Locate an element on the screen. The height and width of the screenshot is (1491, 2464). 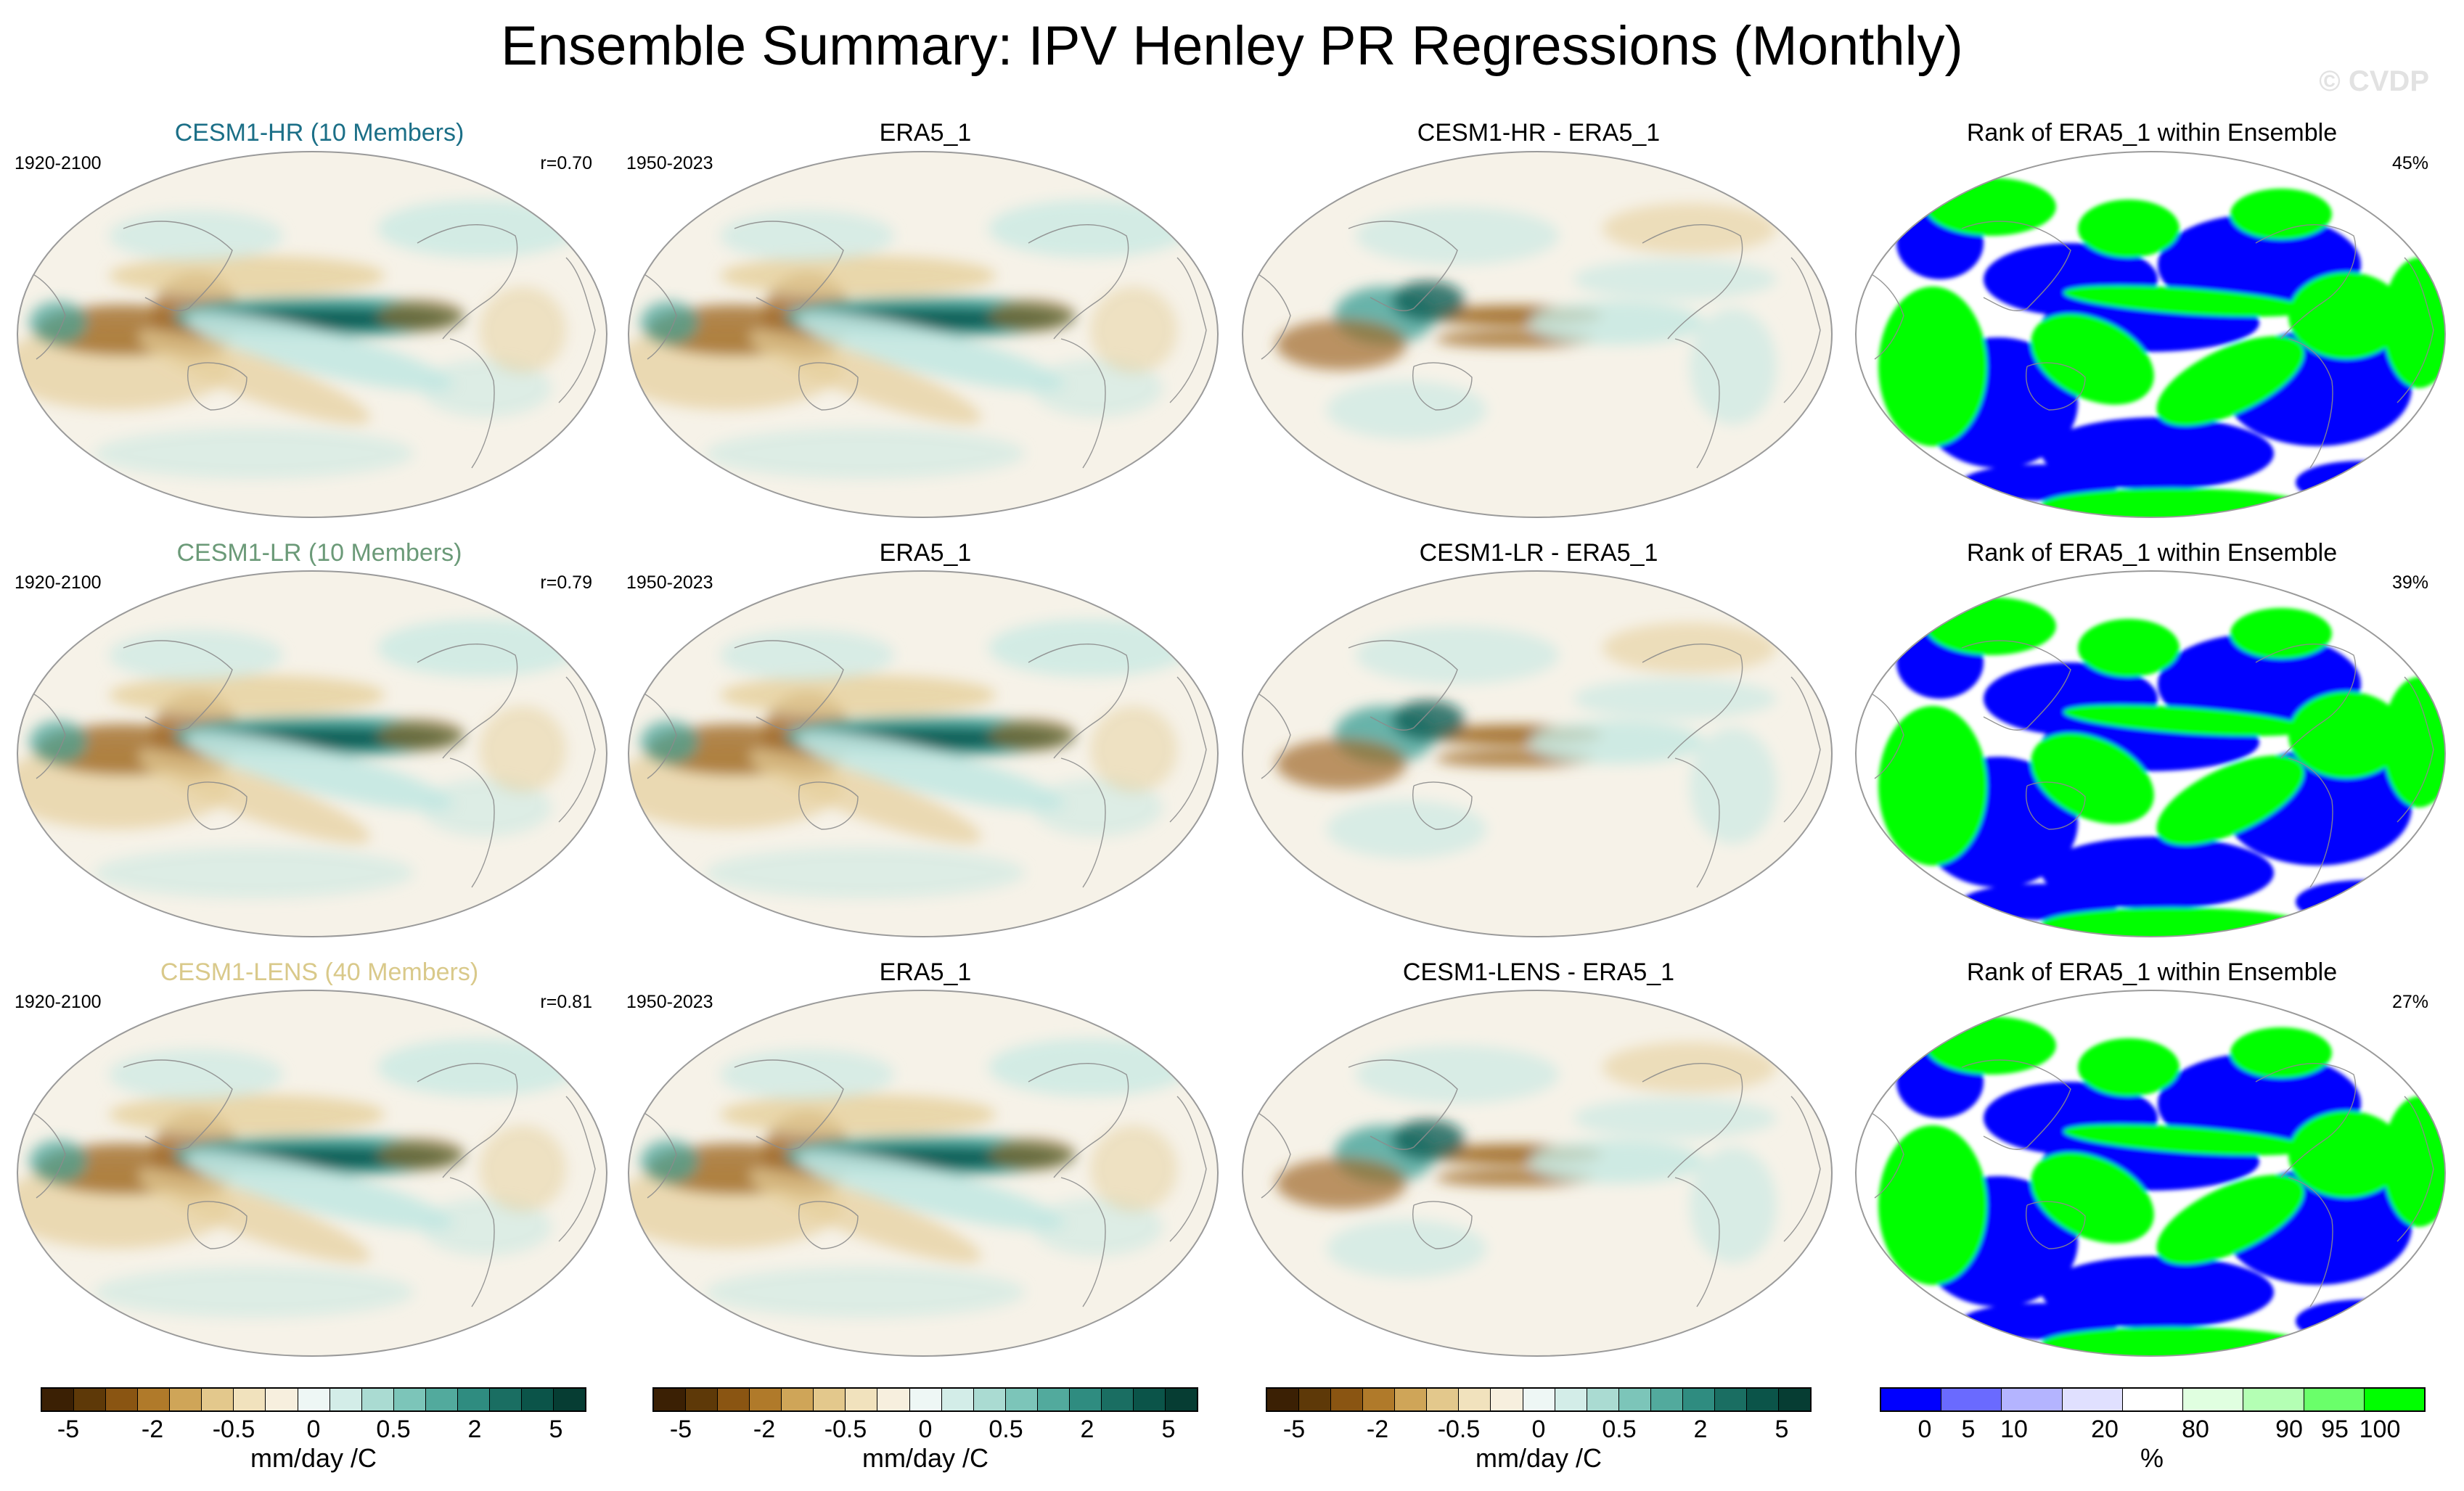
cbar-rank-tick: 100 is located at coordinates (2380, 1429).